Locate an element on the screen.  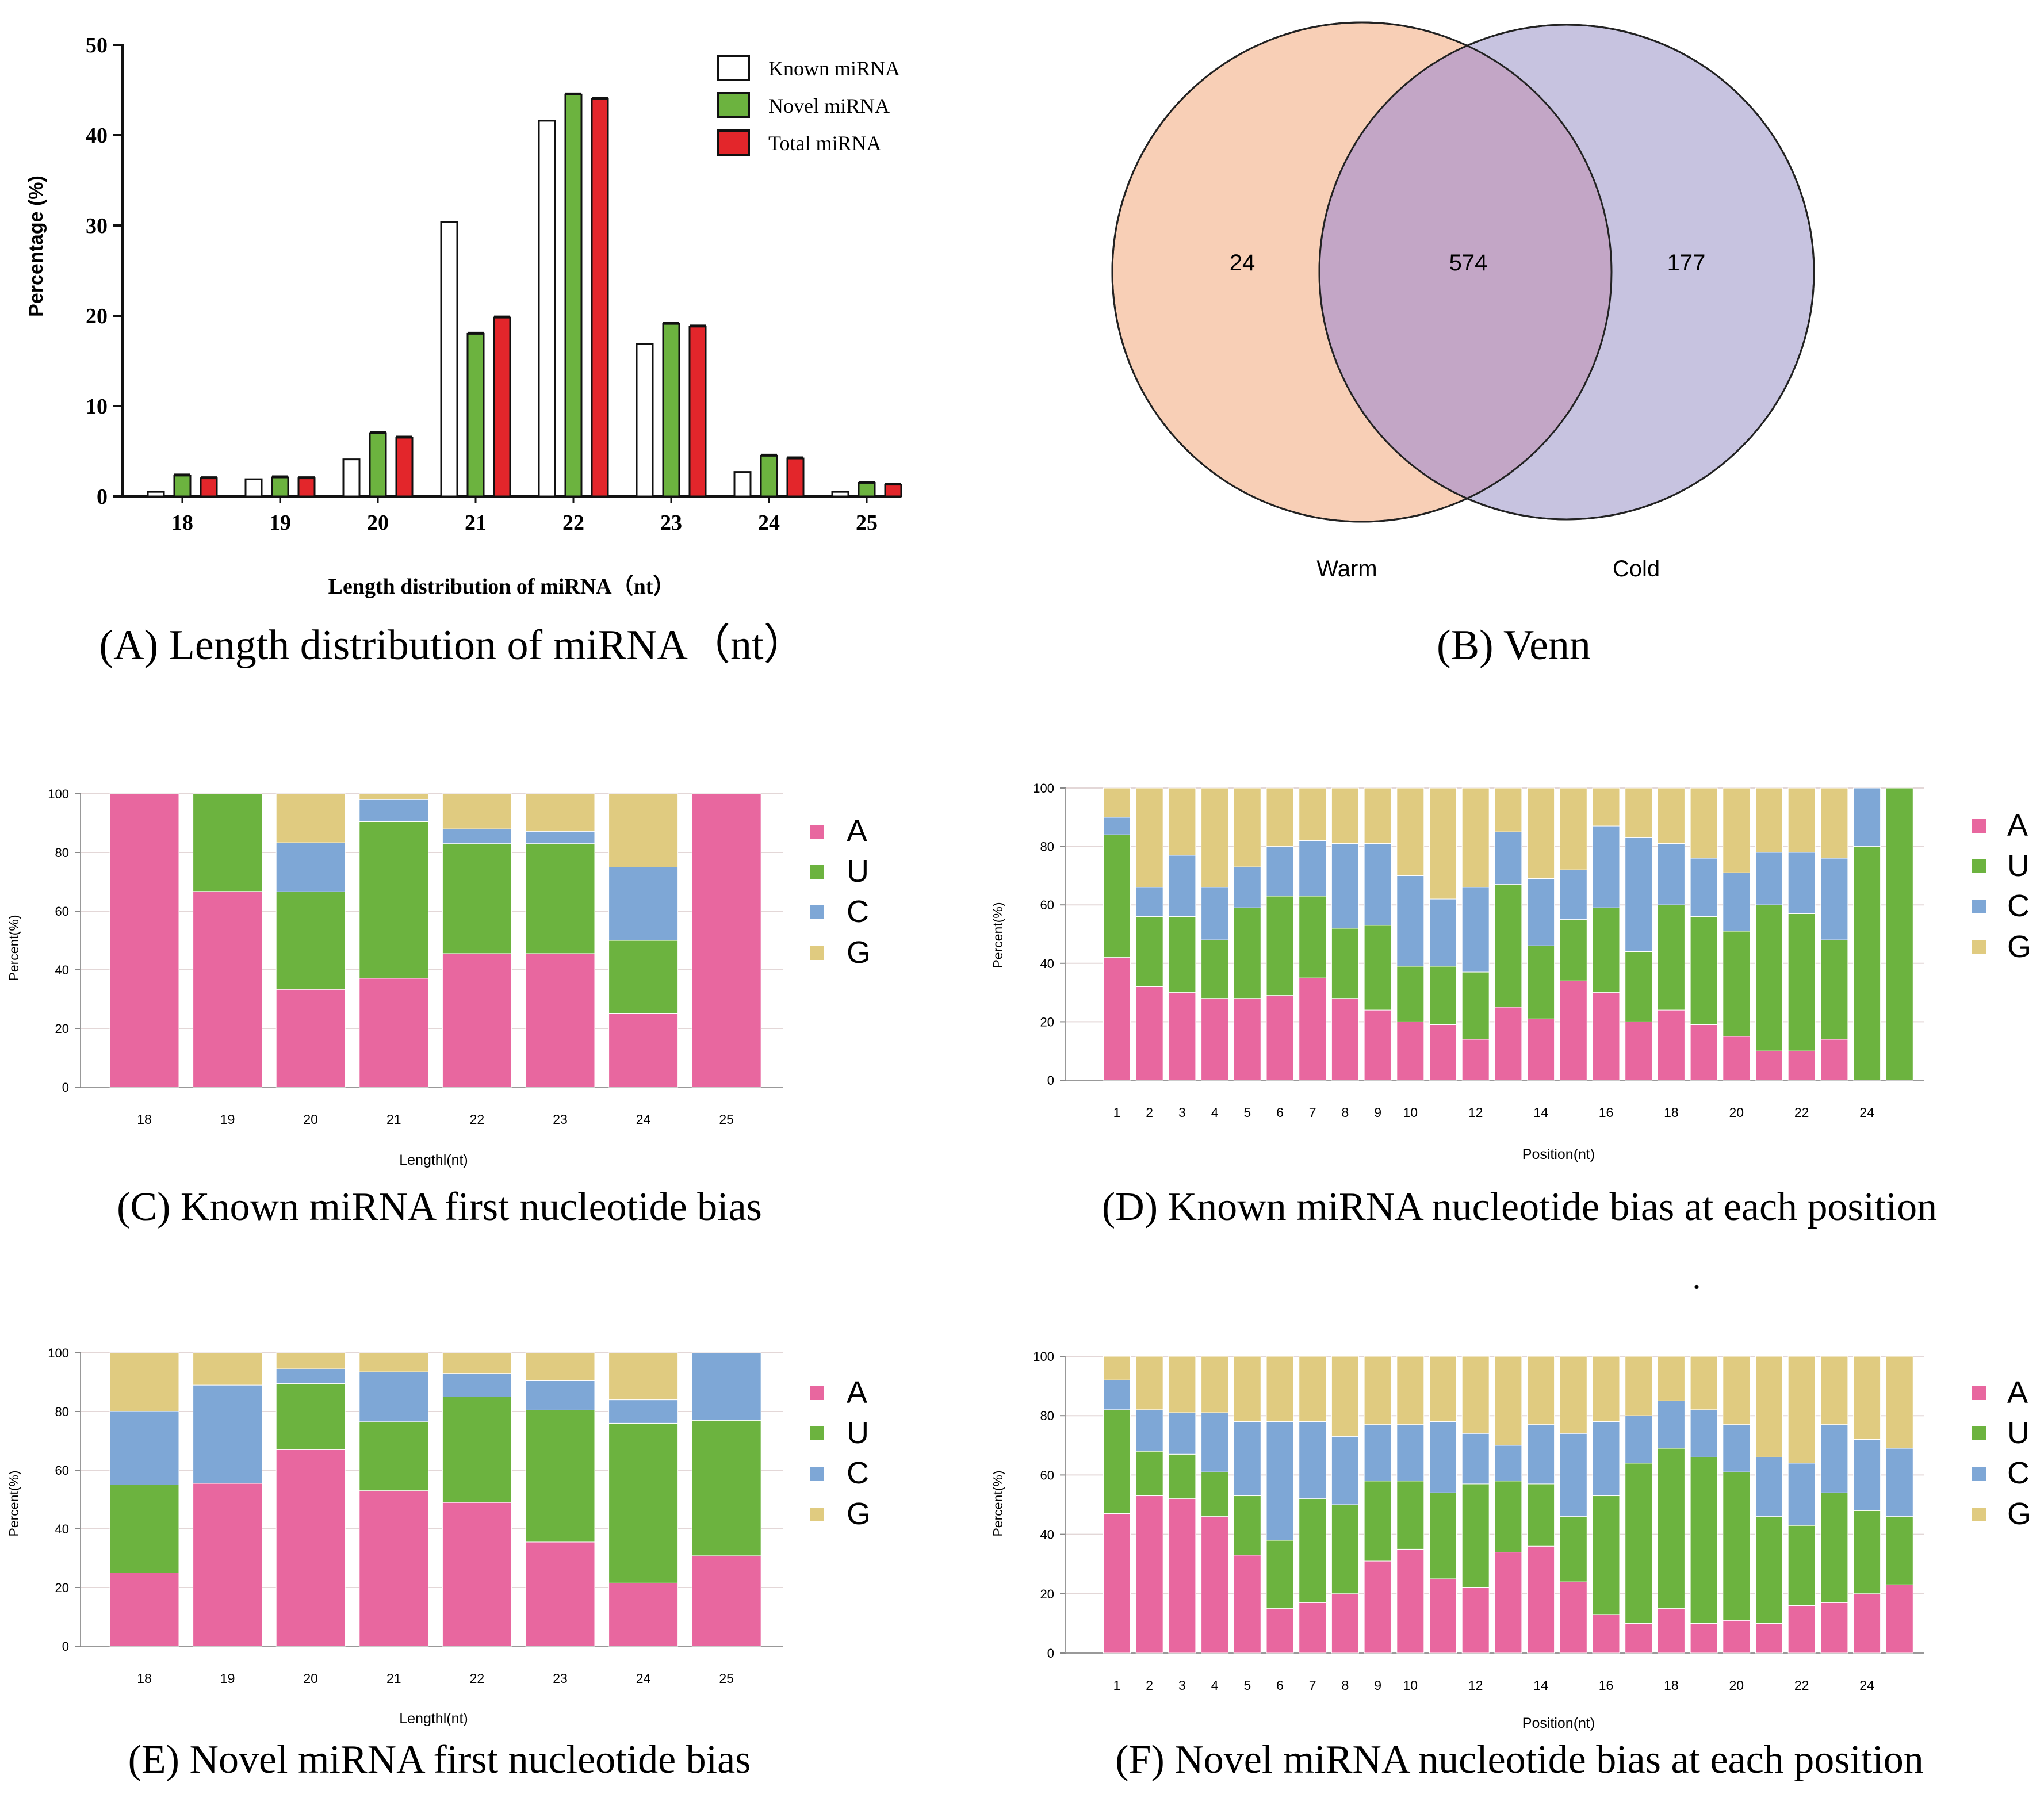
panel-c-legend: A U C G is located at coordinates (841, 892).